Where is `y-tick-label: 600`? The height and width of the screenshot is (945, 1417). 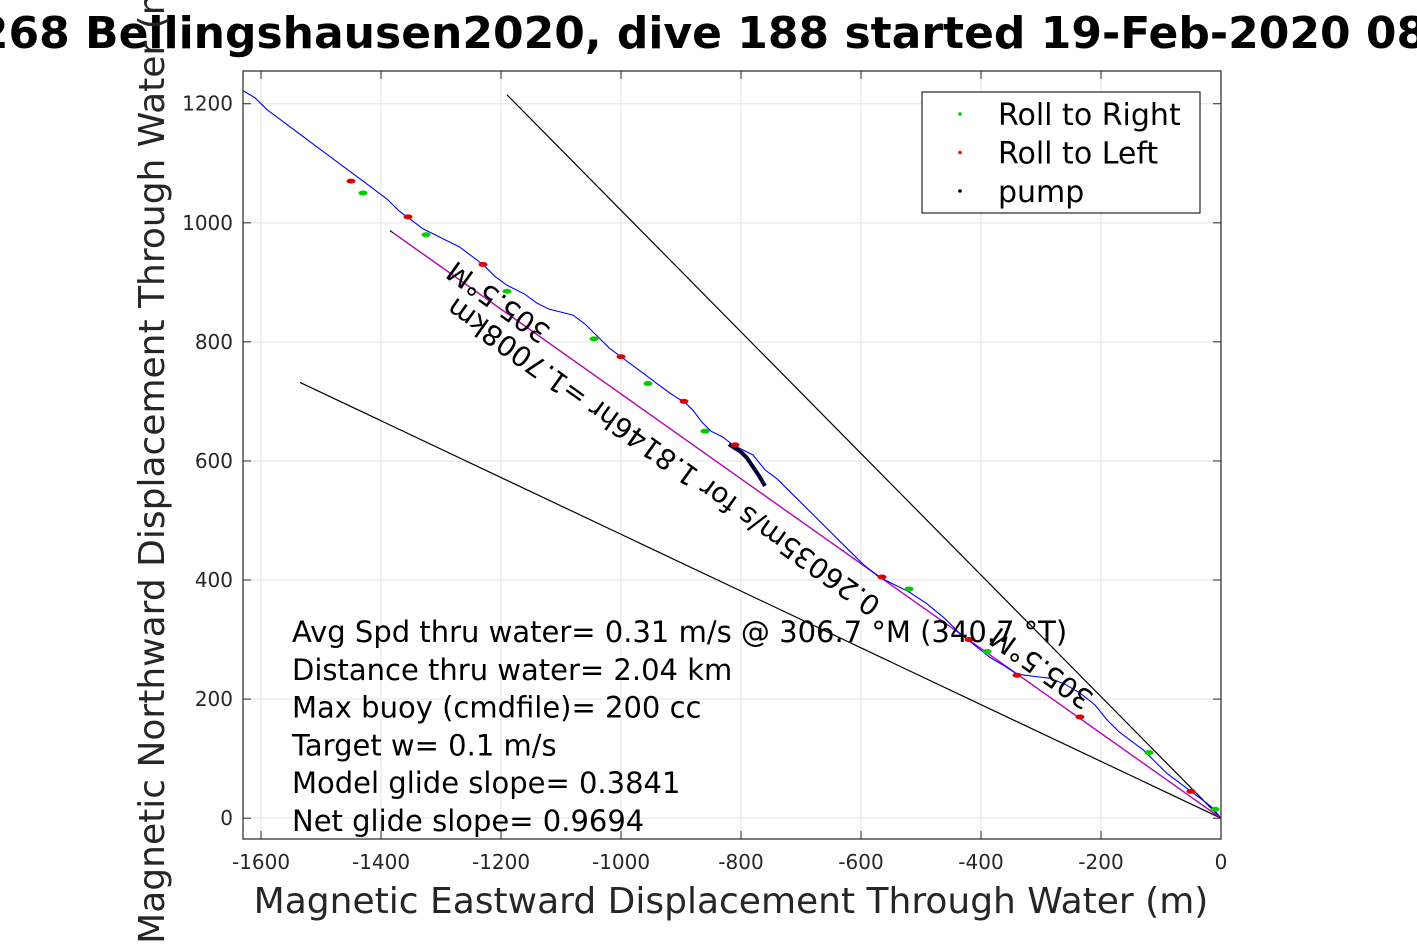 y-tick-label: 600 is located at coordinates (214, 461).